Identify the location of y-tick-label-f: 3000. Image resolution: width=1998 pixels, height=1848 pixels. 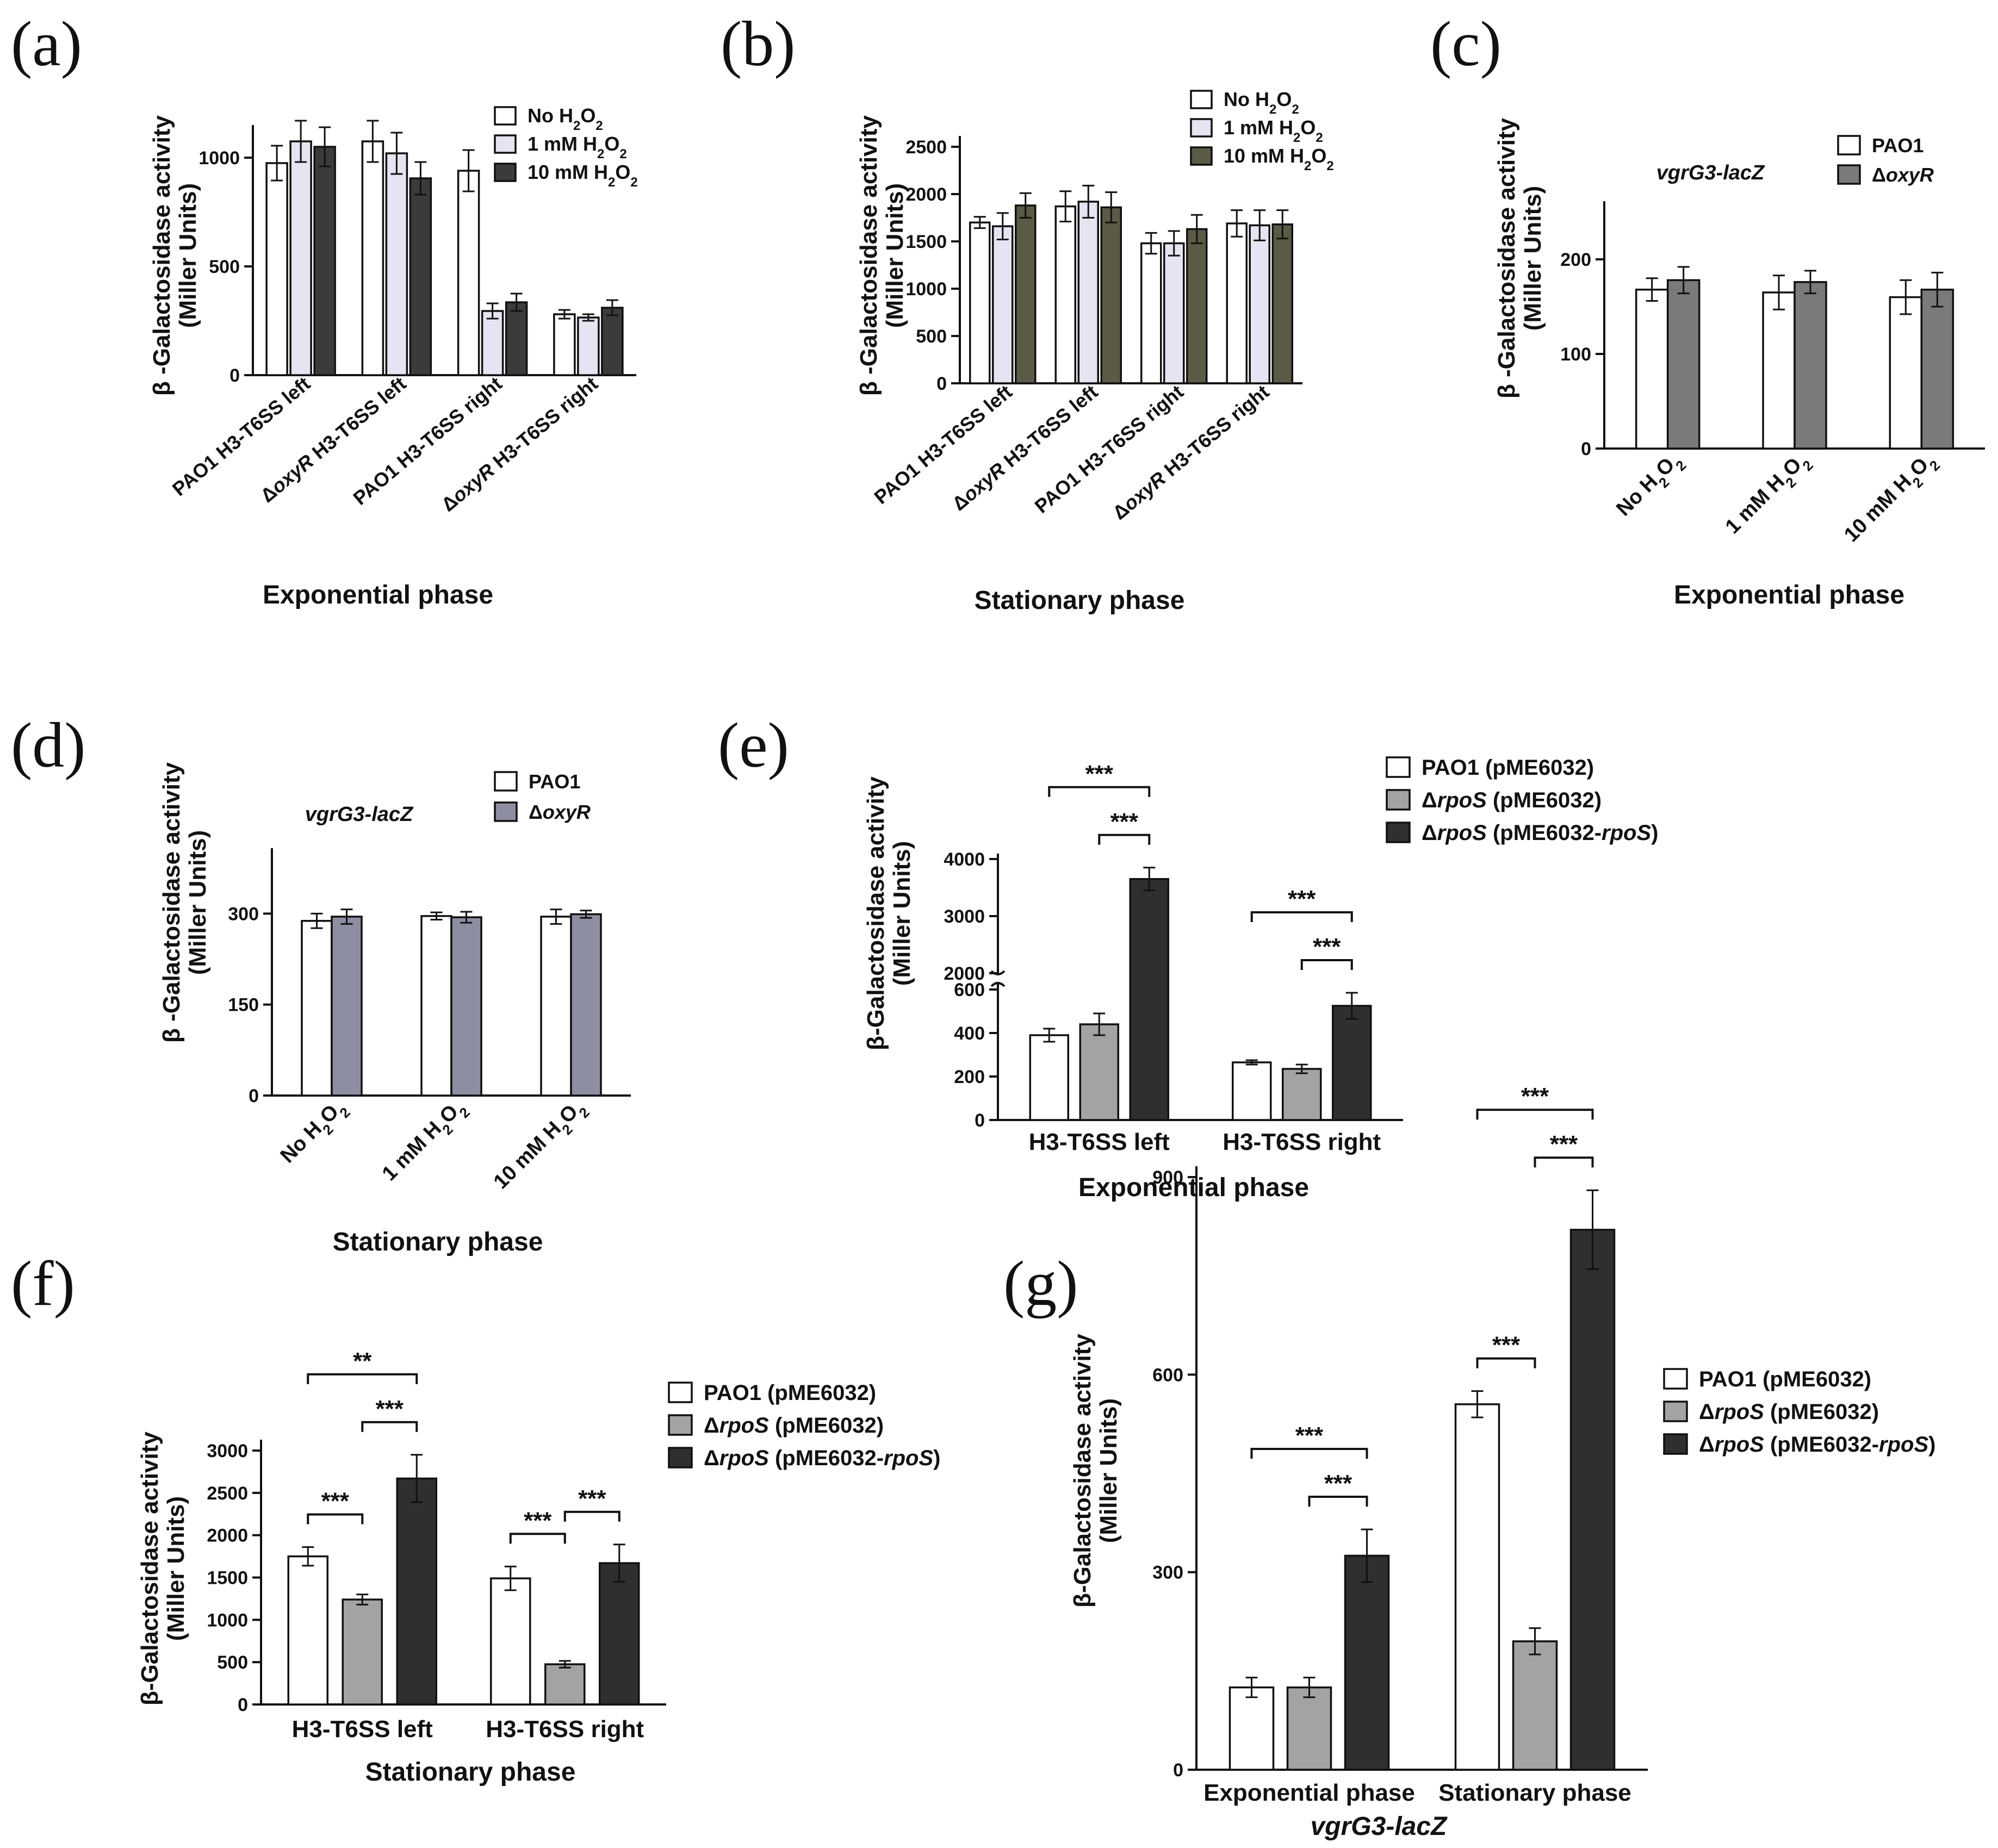
(227, 1451).